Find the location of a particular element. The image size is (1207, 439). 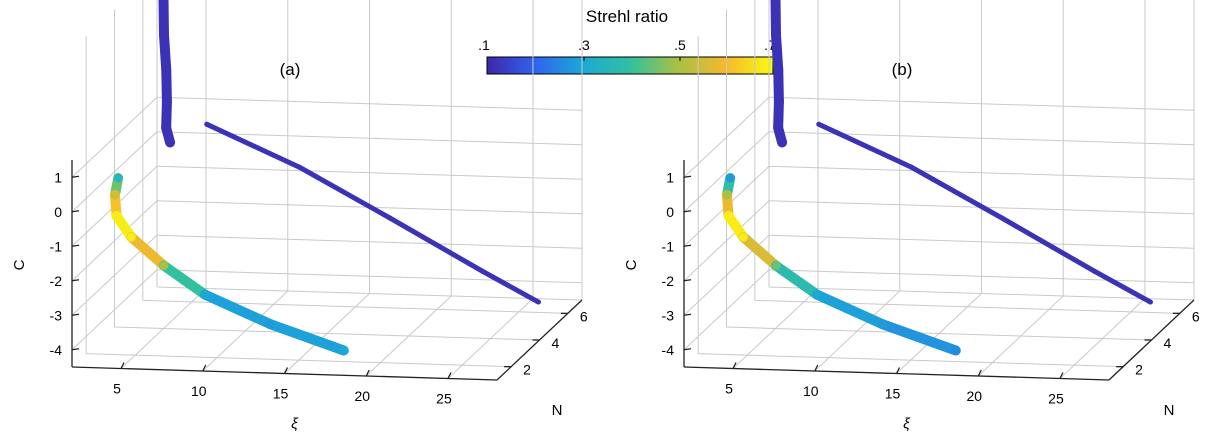

panel-label: (b) is located at coordinates (902, 69).